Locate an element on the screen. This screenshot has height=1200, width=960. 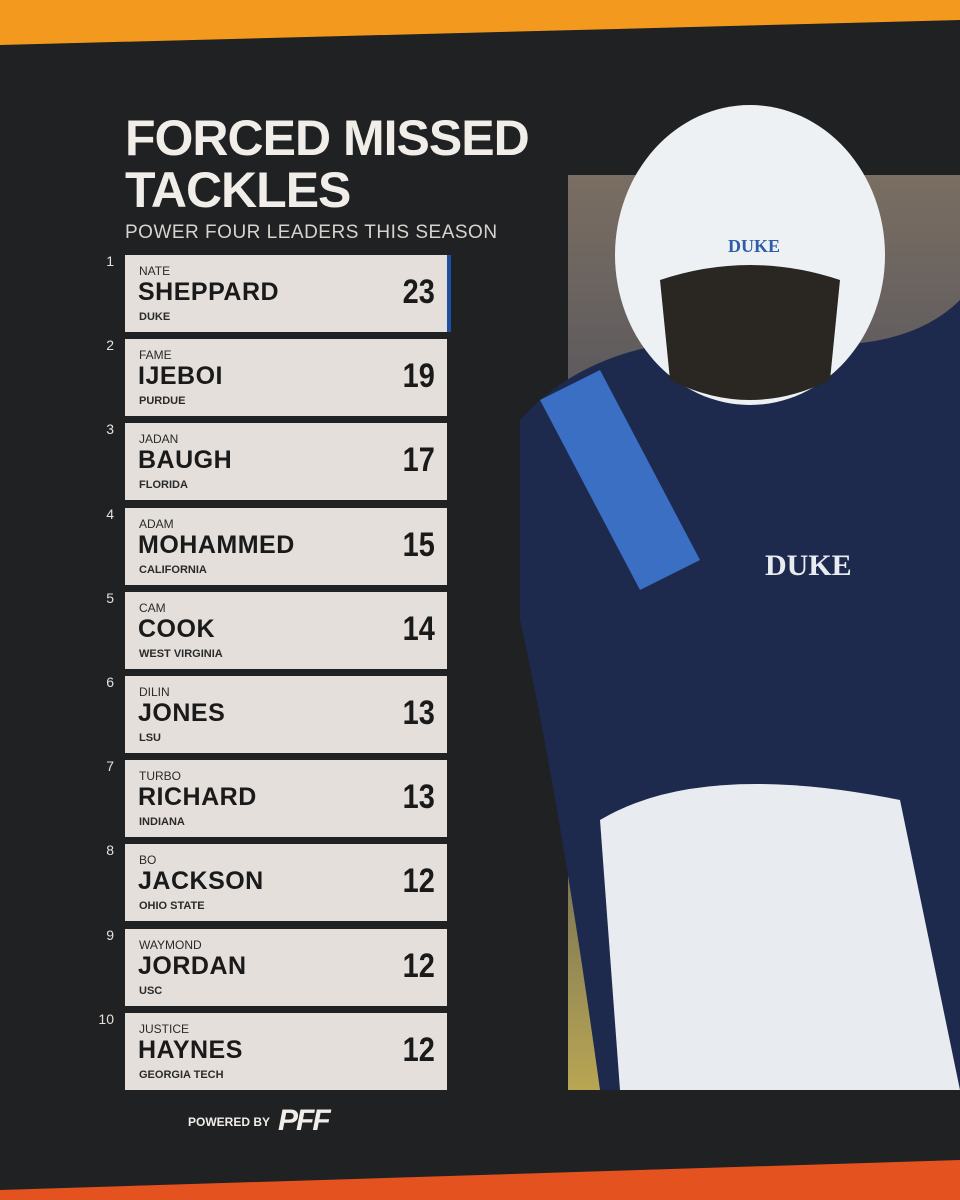
rank: 1 is located at coordinates (110, 261).